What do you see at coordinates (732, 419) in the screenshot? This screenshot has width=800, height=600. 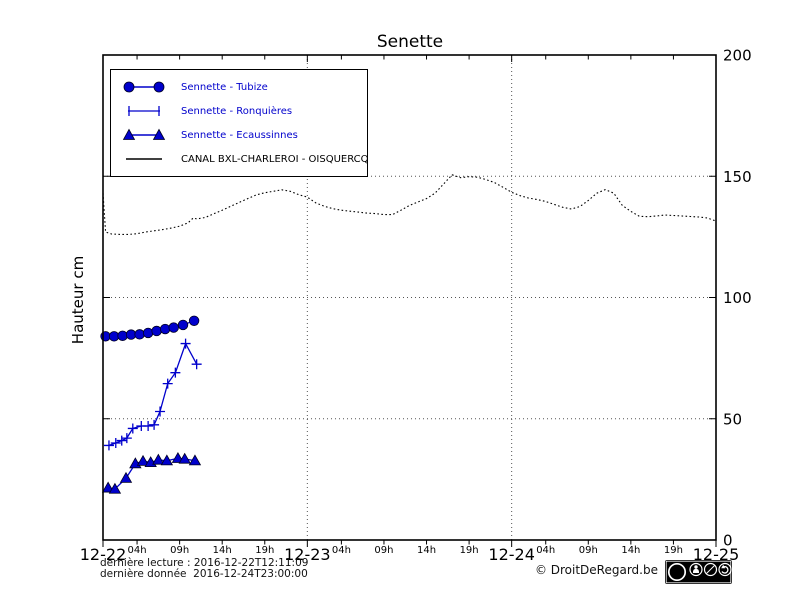 I see `svg-text: 50` at bounding box center [732, 419].